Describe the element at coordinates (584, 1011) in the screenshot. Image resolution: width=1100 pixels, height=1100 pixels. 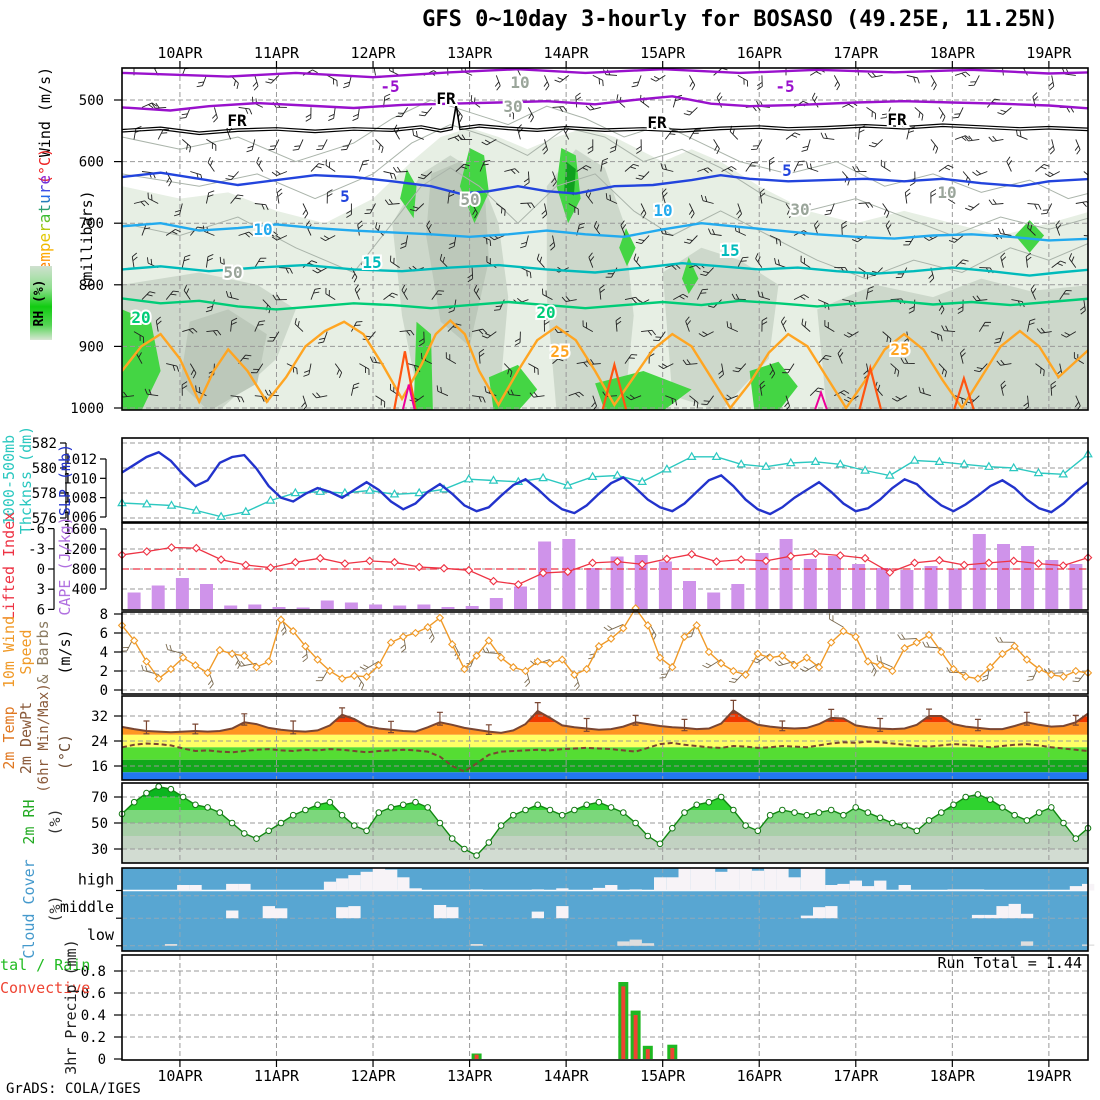
I see `panel-precip: 0.8 0.6 0.4 0.2 0` at that location.